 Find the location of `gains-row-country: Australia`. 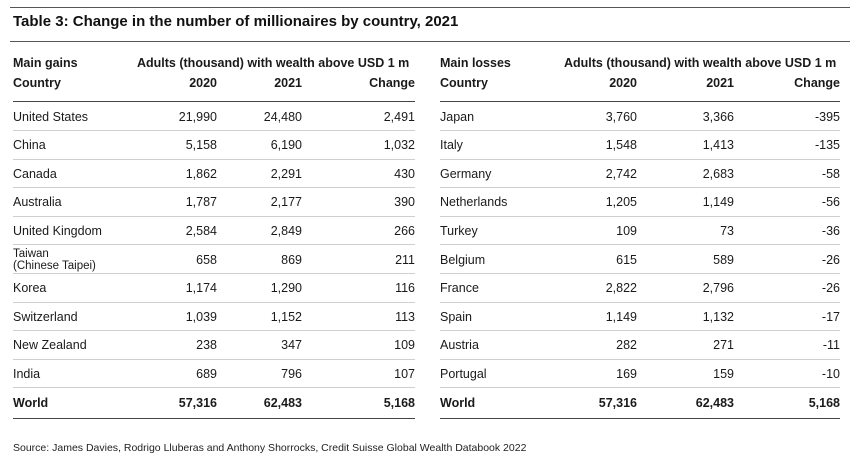

gains-row-country: Australia is located at coordinates (37, 202).